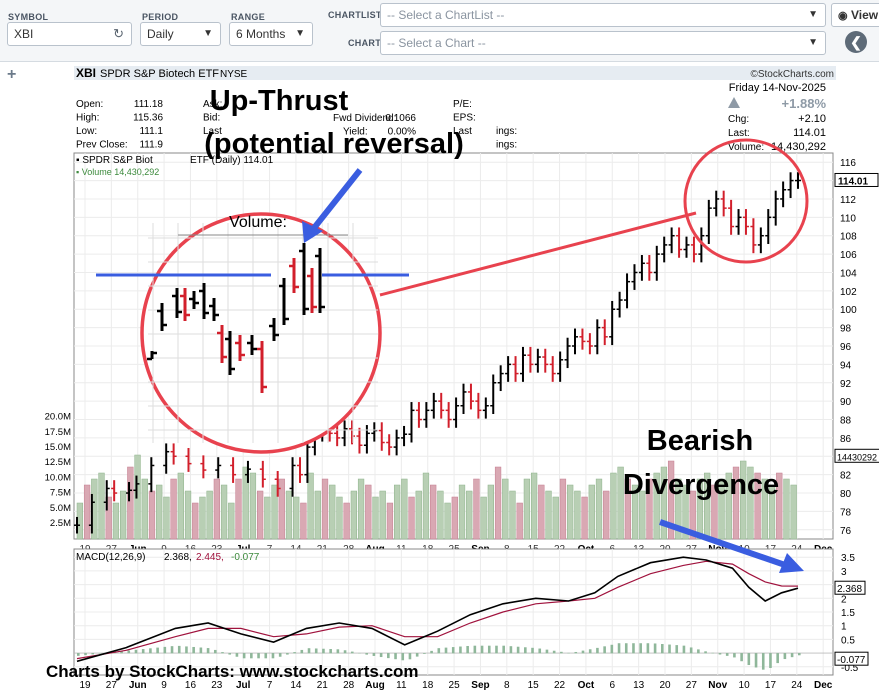 The height and width of the screenshot is (700, 879). I want to click on macd-x-tick-label: Jun, so click(138, 685).